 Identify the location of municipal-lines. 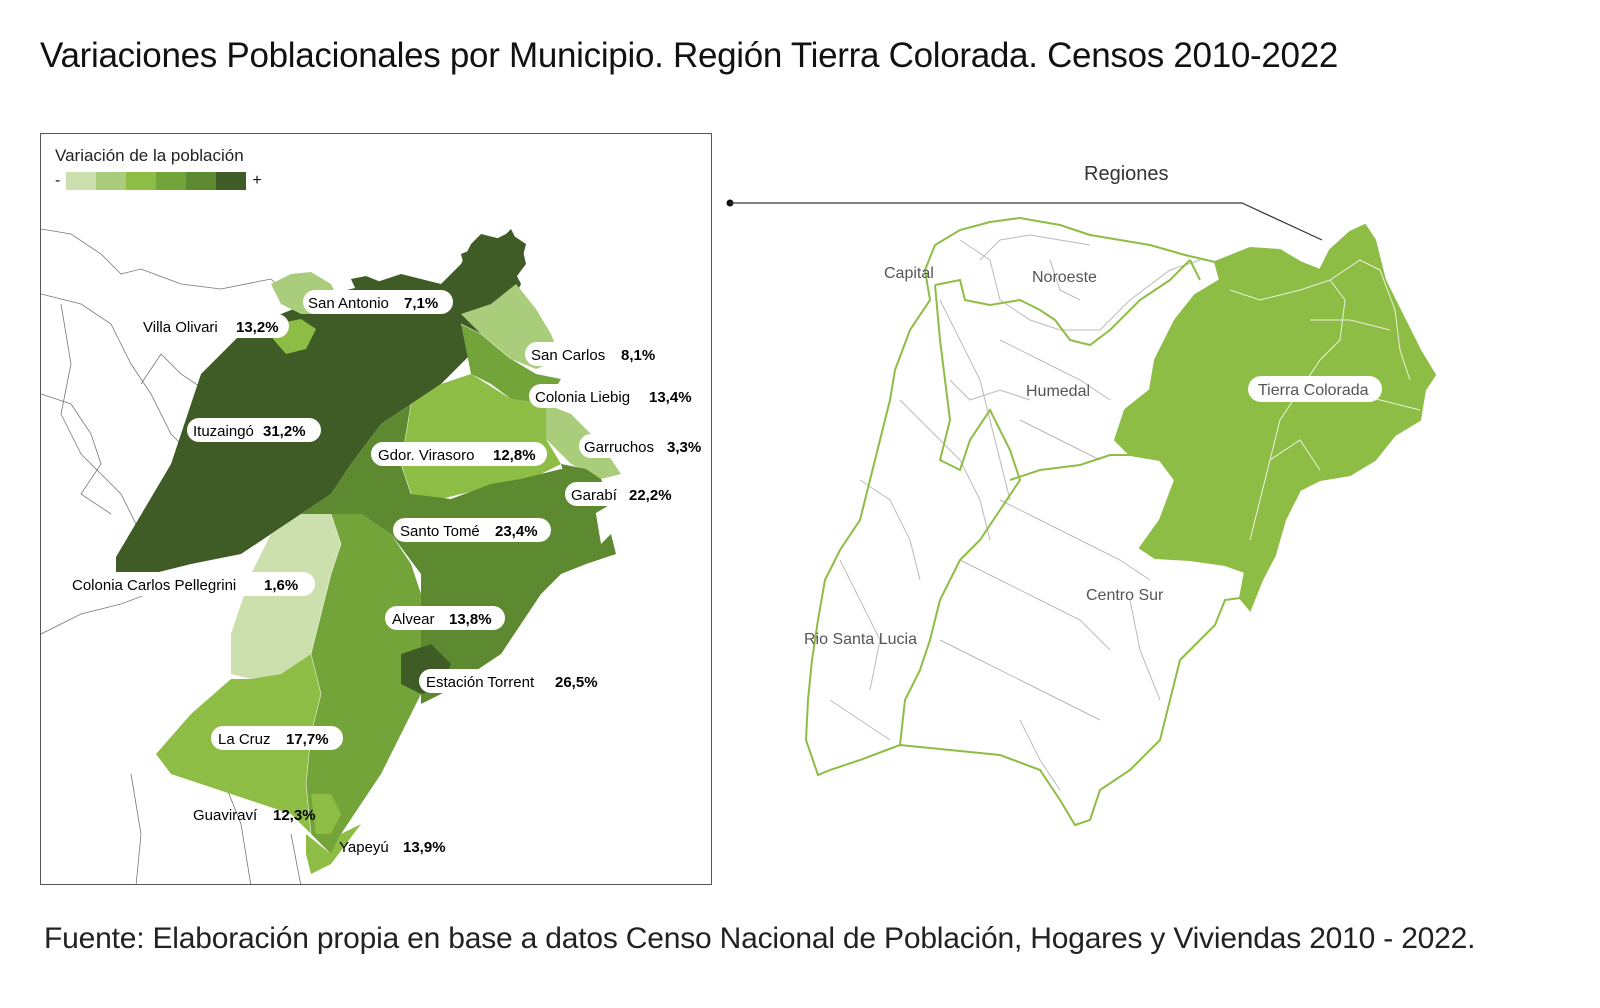
(1015, 512).